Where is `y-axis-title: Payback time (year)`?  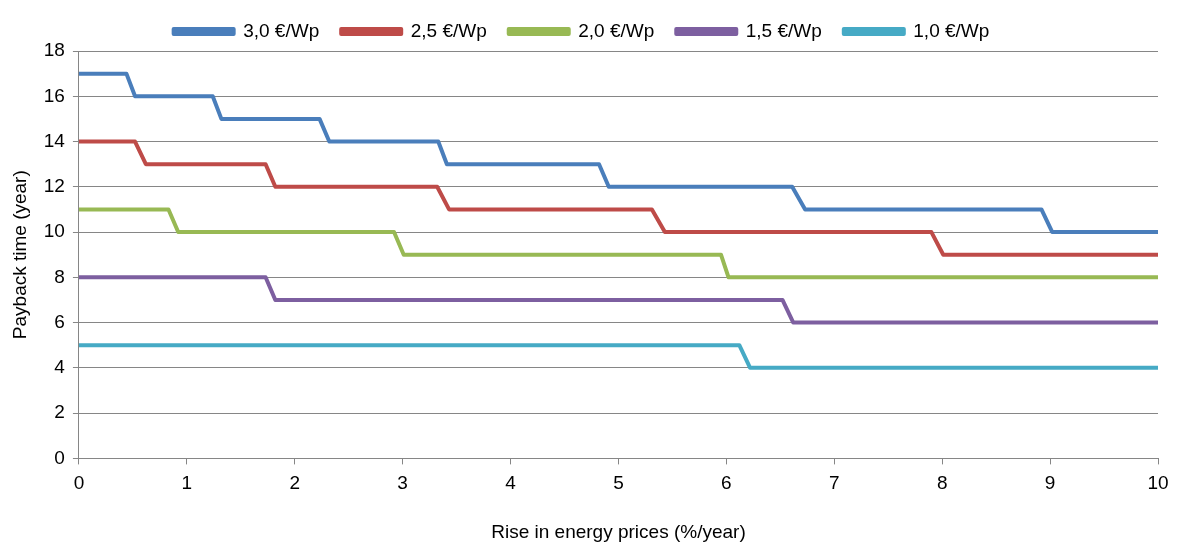 y-axis-title: Payback time (year) is located at coordinates (19, 255).